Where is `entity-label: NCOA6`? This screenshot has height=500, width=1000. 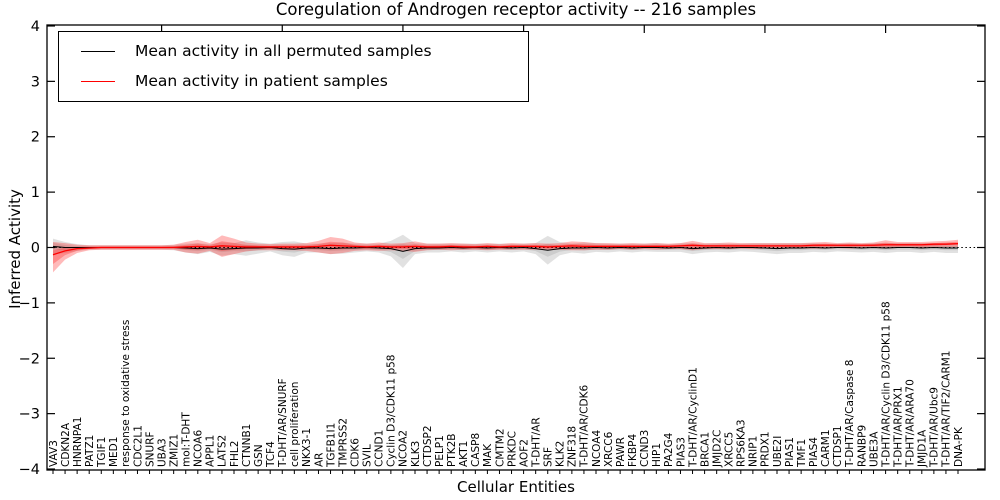
entity-label: NCOA6 is located at coordinates (199, 448).